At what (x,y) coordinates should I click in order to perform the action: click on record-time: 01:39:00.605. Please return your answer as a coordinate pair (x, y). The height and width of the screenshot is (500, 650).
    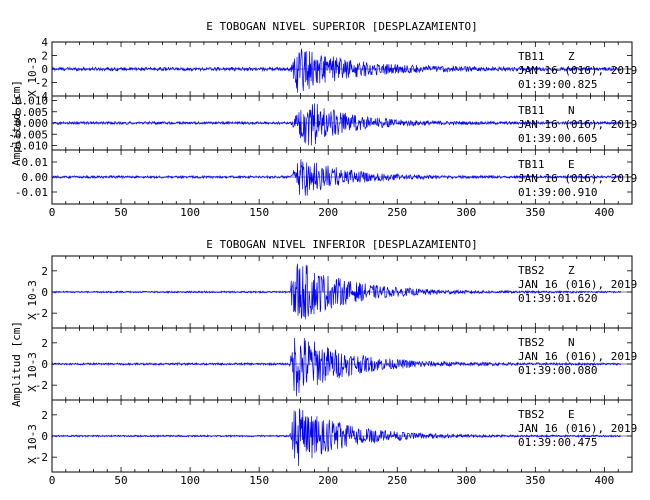
    Looking at the image, I should click on (557, 138).